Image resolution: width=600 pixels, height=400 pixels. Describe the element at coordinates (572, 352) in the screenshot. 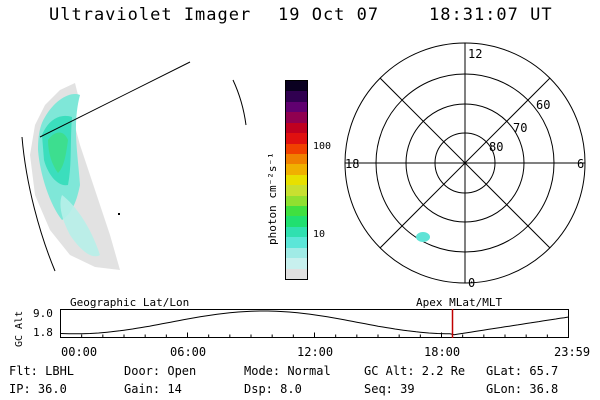

I see `time-tick-2359: 23:59` at that location.